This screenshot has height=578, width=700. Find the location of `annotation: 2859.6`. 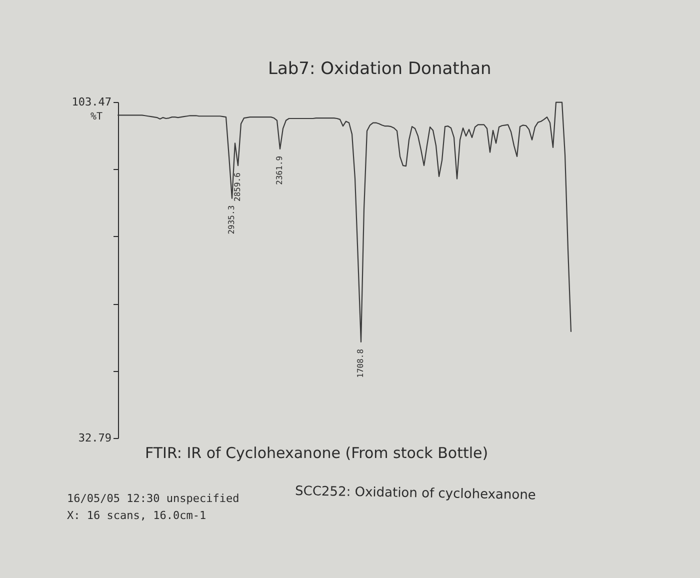

annotation: 2859.6 is located at coordinates (237, 187).